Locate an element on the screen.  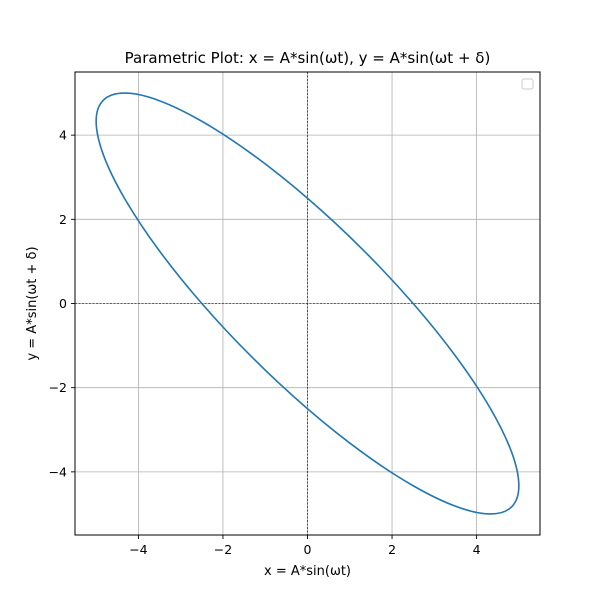
y-tick-label: −4 is located at coordinates (58, 471).